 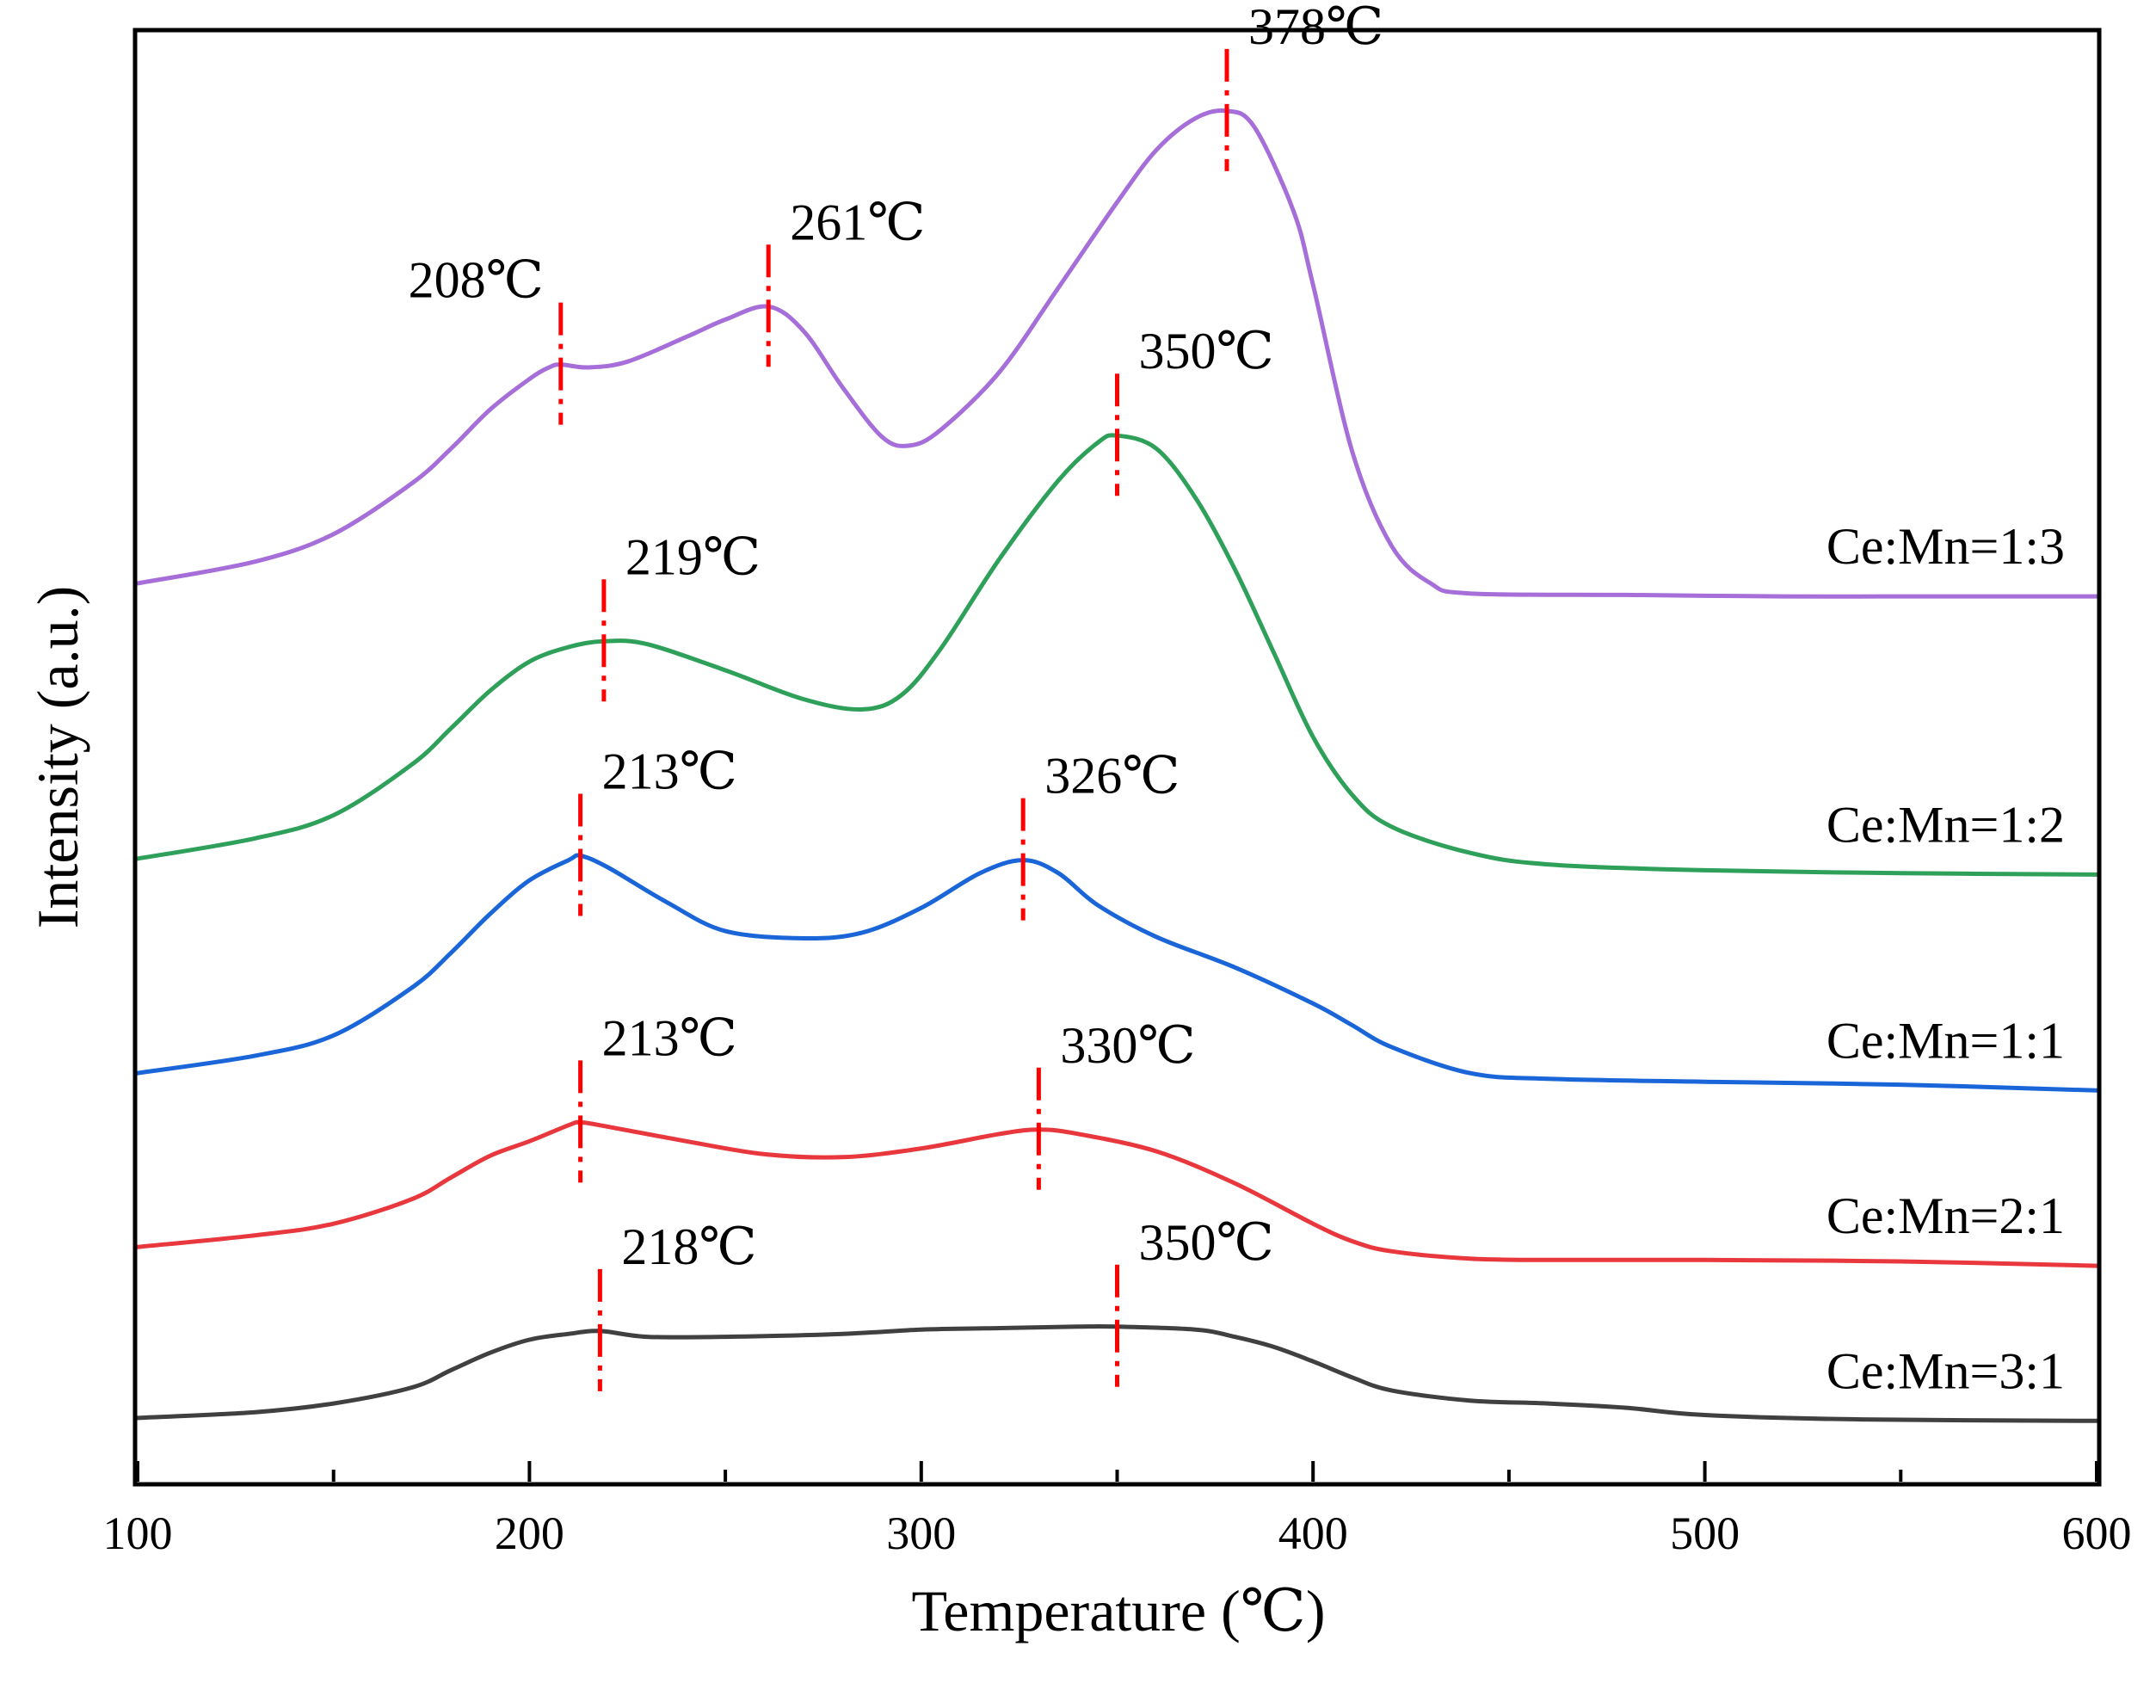 What do you see at coordinates (1117, 1510) in the screenshot?
I see `axis-layer: 100 200 300 400 500 600` at bounding box center [1117, 1510].